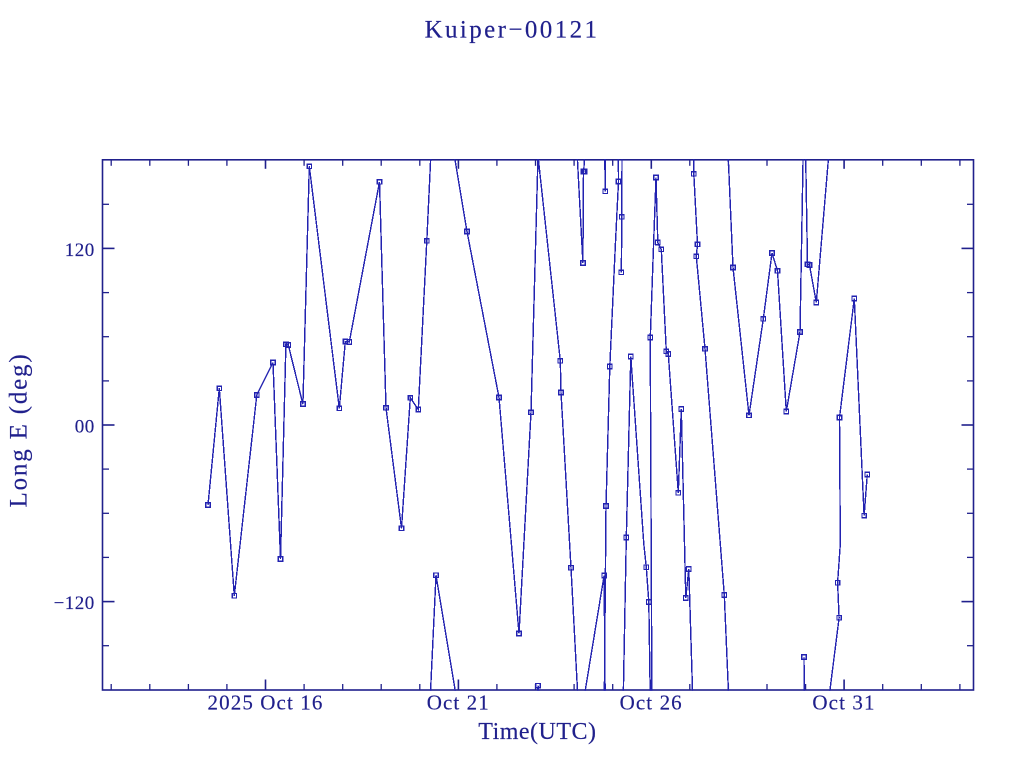 The image size is (1024, 768). What do you see at coordinates (19, 430) in the screenshot?
I see `svg-text: Long E (deg)` at bounding box center [19, 430].